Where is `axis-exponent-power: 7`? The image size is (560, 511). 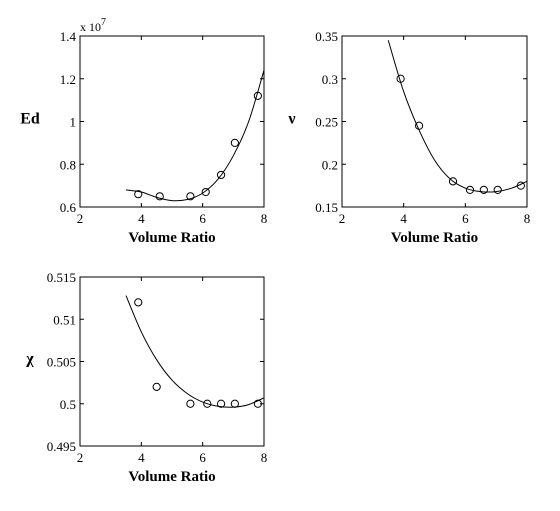
axis-exponent-power: 7 is located at coordinates (103, 22).